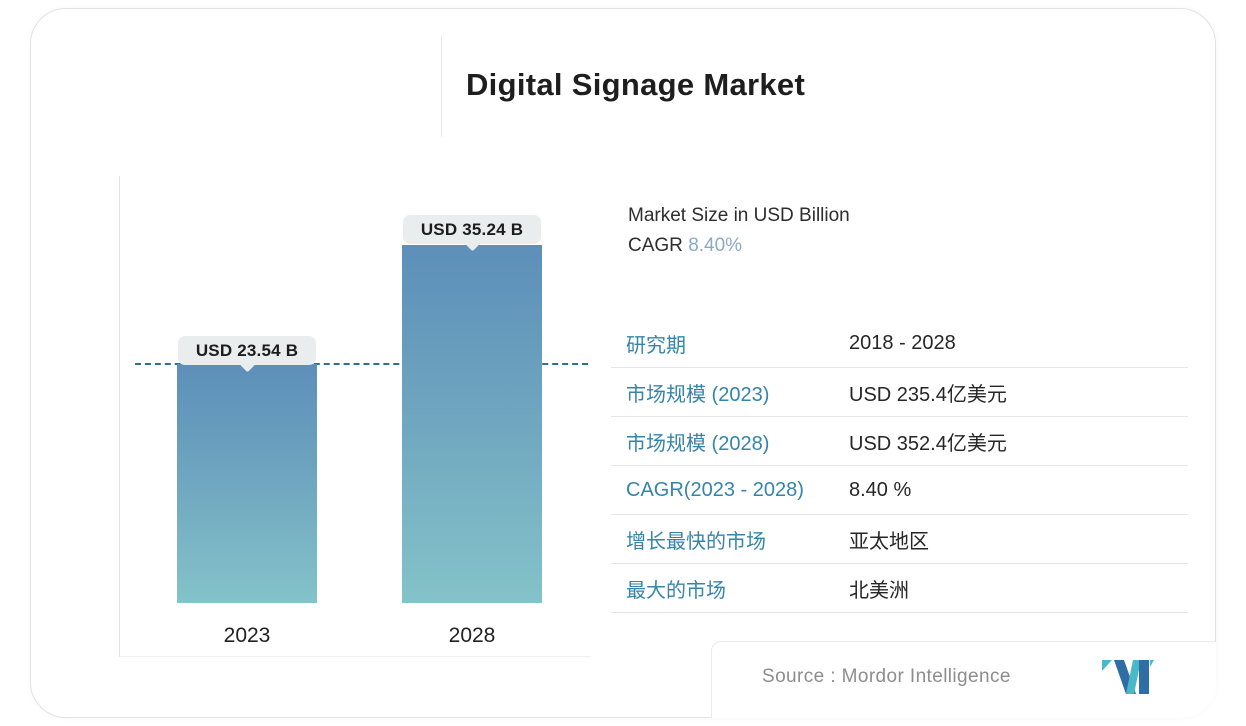 Image resolution: width=1246 pixels, height=726 pixels. Describe the element at coordinates (441, 86) in the screenshot. I see `title-divider` at that location.